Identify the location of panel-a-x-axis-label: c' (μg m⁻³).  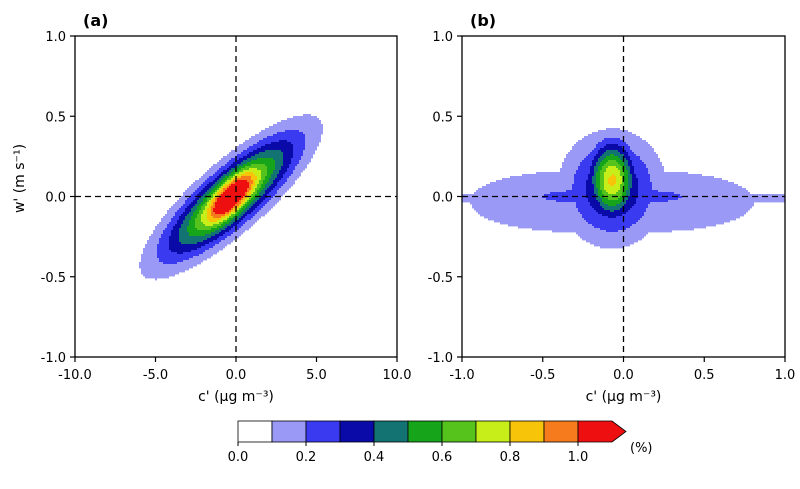
(236, 397).